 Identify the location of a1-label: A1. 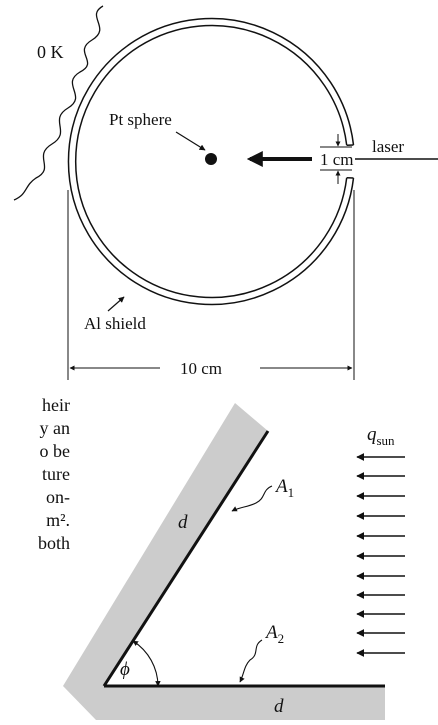
(284, 488).